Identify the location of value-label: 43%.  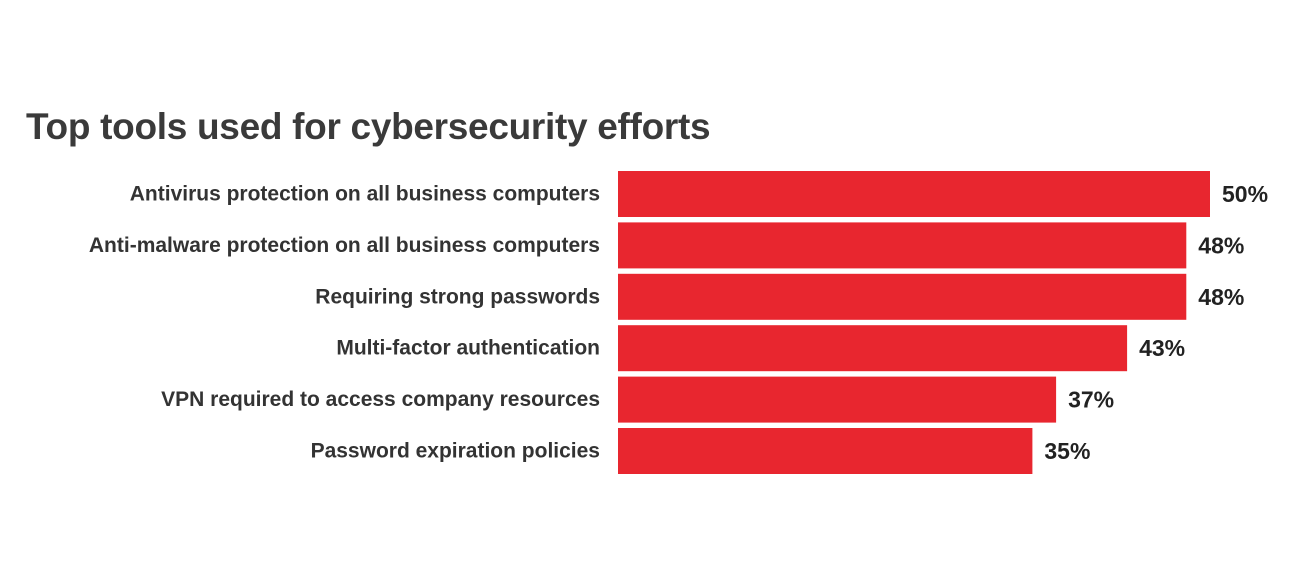
(1162, 348).